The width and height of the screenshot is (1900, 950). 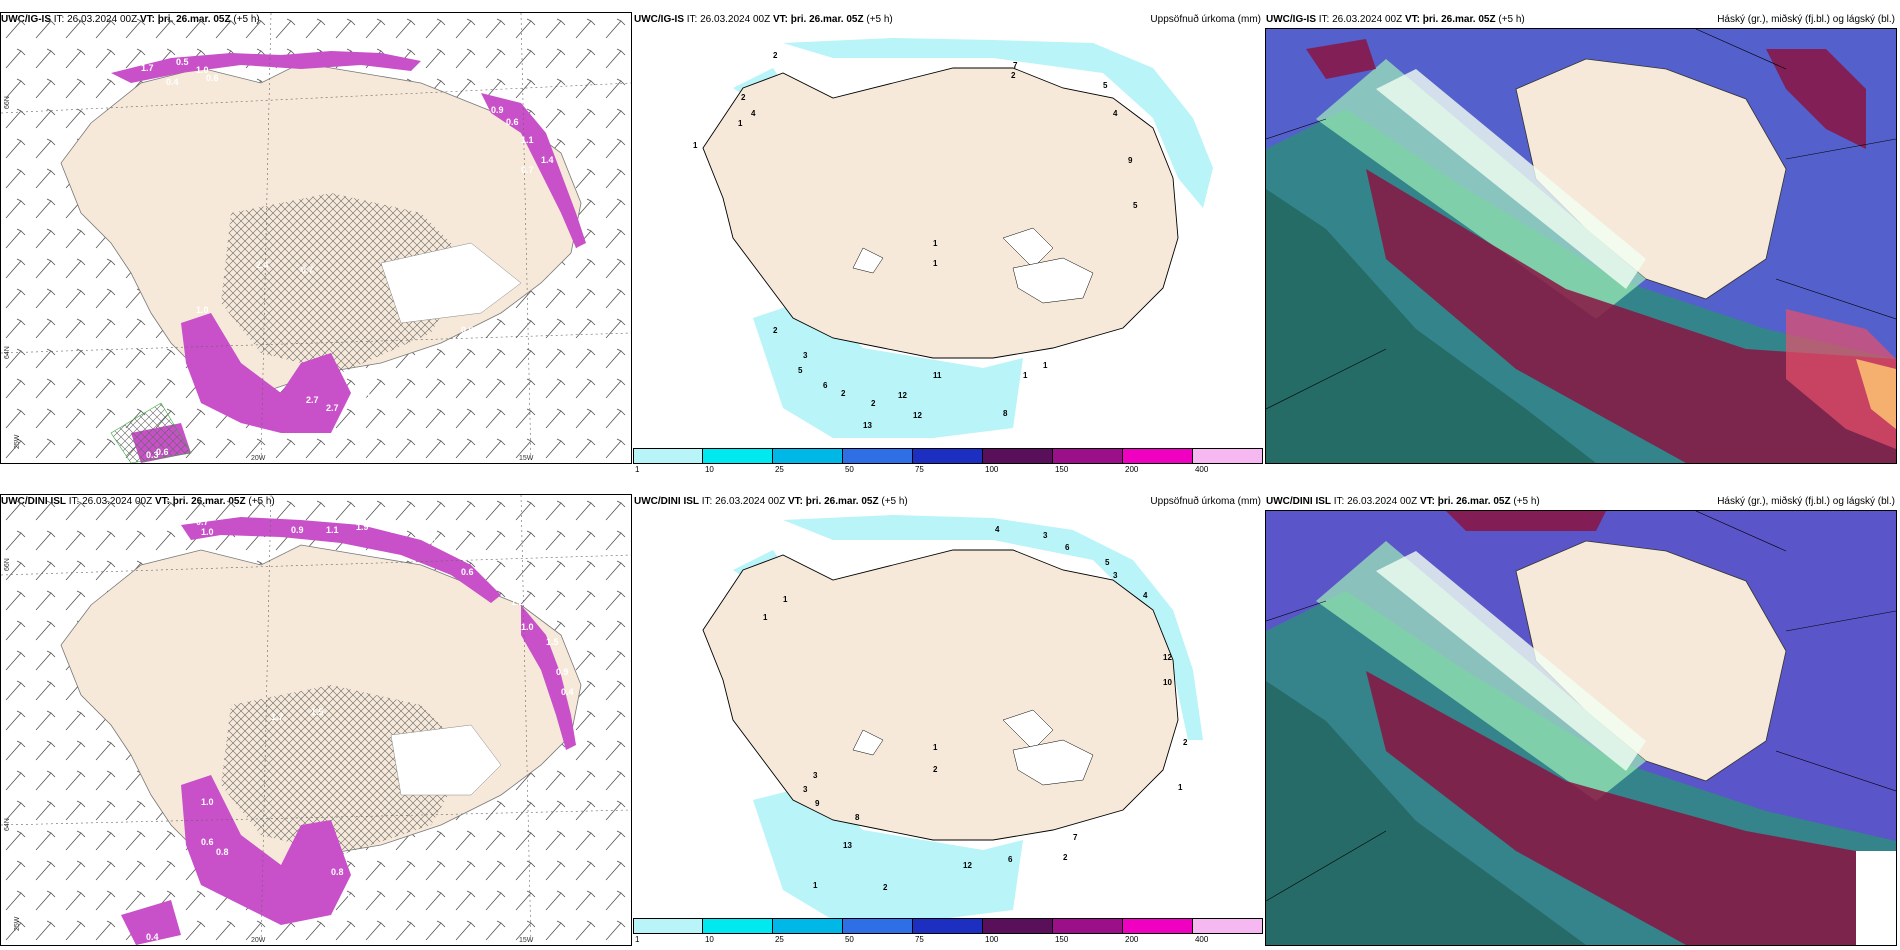 What do you see at coordinates (659, 19) in the screenshot?
I see `model-name: UWC/IG-IS` at bounding box center [659, 19].